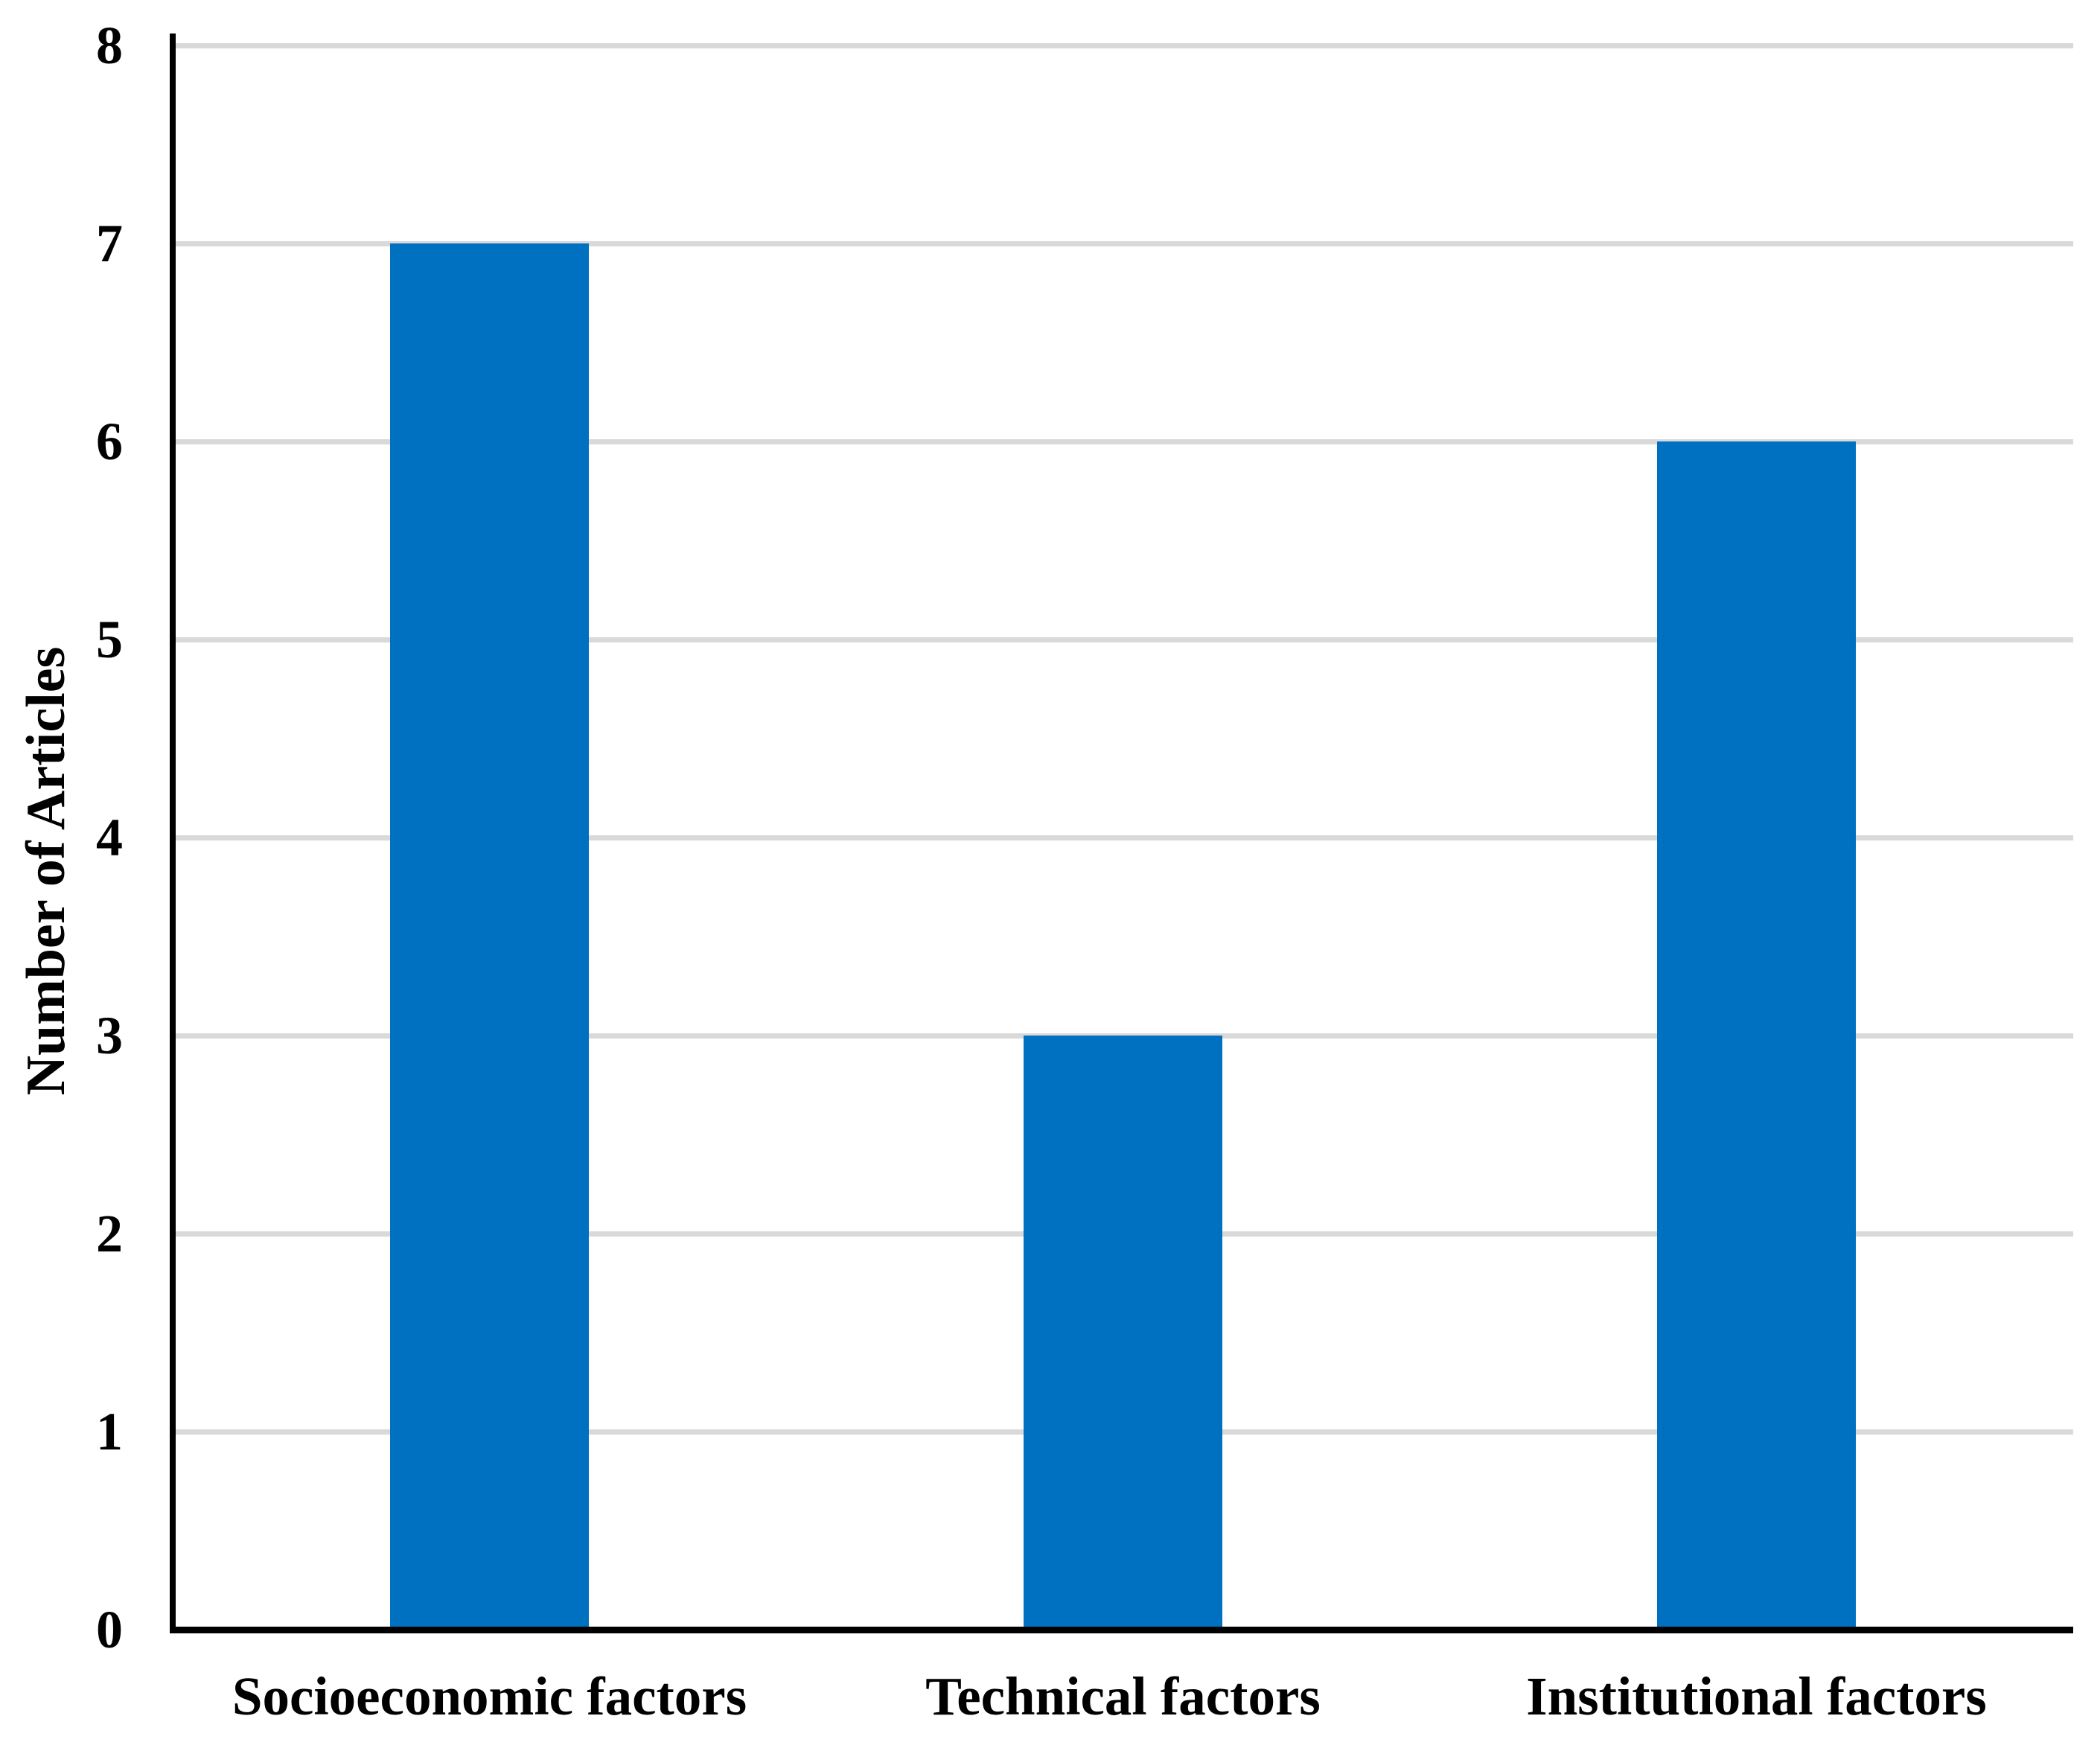 The image size is (2100, 1748). Describe the element at coordinates (109, 1630) in the screenshot. I see `y-tick-label: 0` at that location.